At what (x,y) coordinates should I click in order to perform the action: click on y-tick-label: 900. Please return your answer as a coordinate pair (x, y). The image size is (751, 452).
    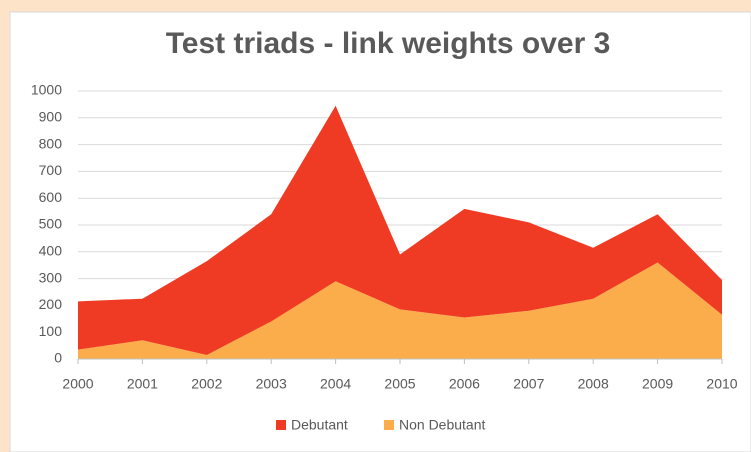
    Looking at the image, I should click on (51, 117).